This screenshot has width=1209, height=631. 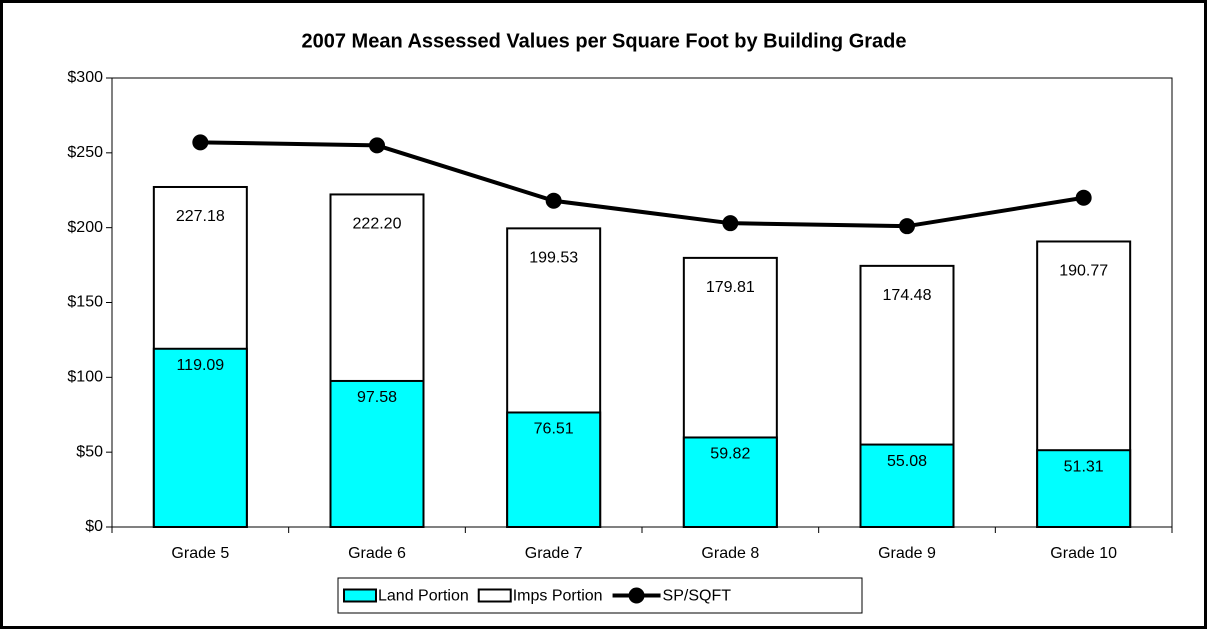 What do you see at coordinates (558, 596) in the screenshot?
I see `legend-label: Imps Portion` at bounding box center [558, 596].